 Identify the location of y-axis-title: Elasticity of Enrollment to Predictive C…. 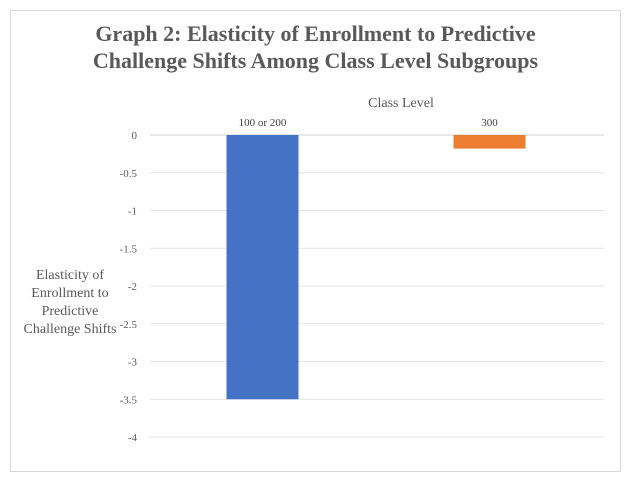
(70, 302).